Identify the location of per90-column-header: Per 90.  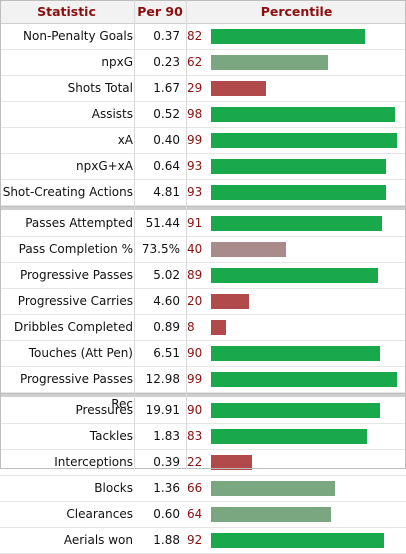
(160, 11).